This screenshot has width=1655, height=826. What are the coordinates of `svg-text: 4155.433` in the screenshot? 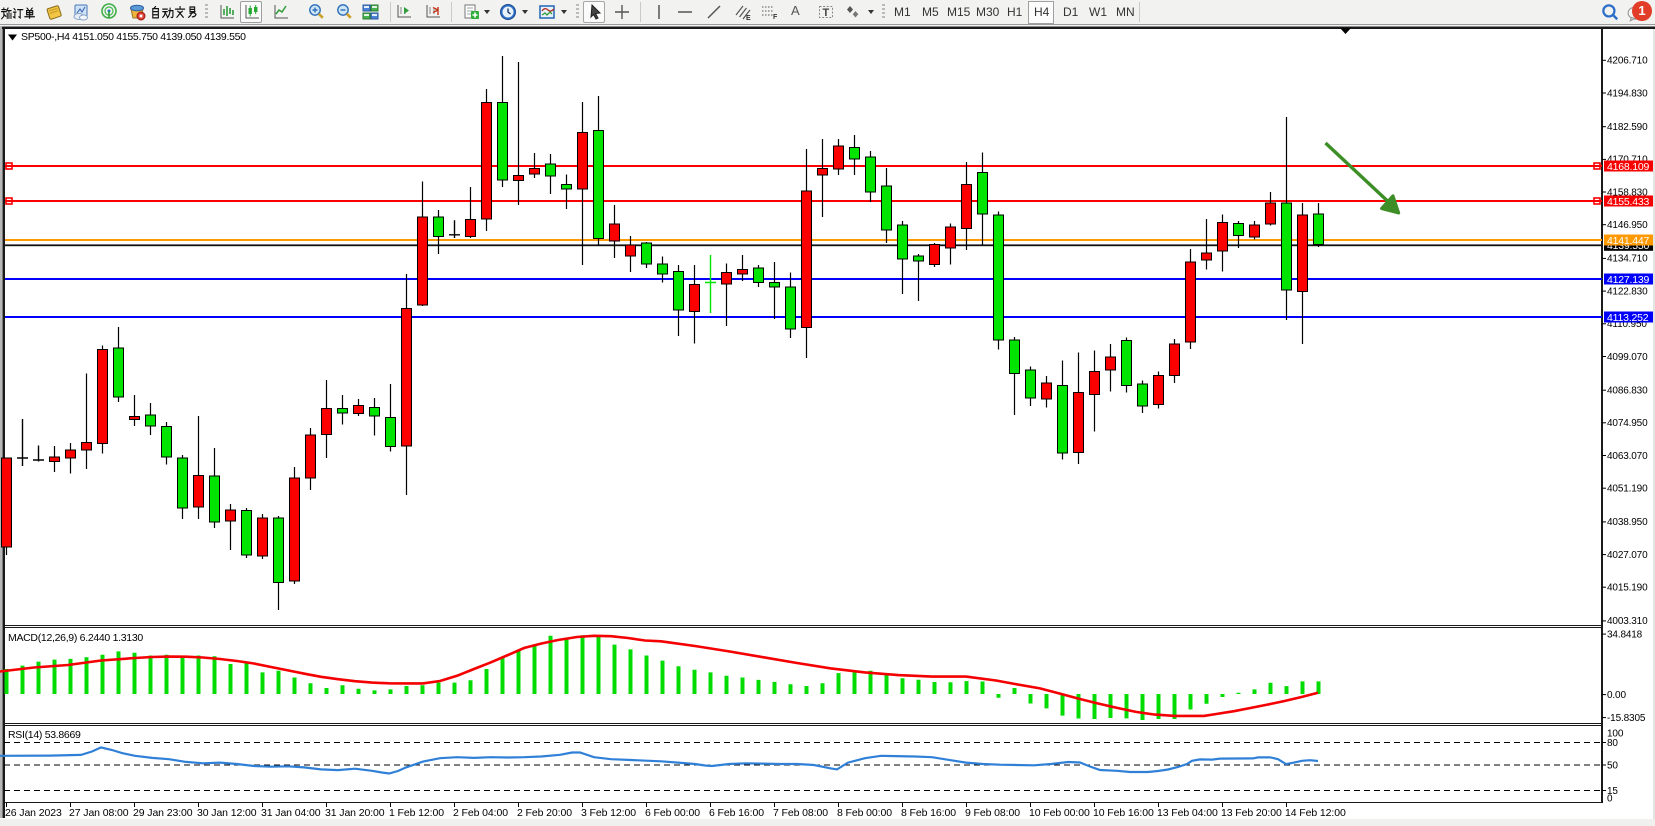 It's located at (1628, 202).